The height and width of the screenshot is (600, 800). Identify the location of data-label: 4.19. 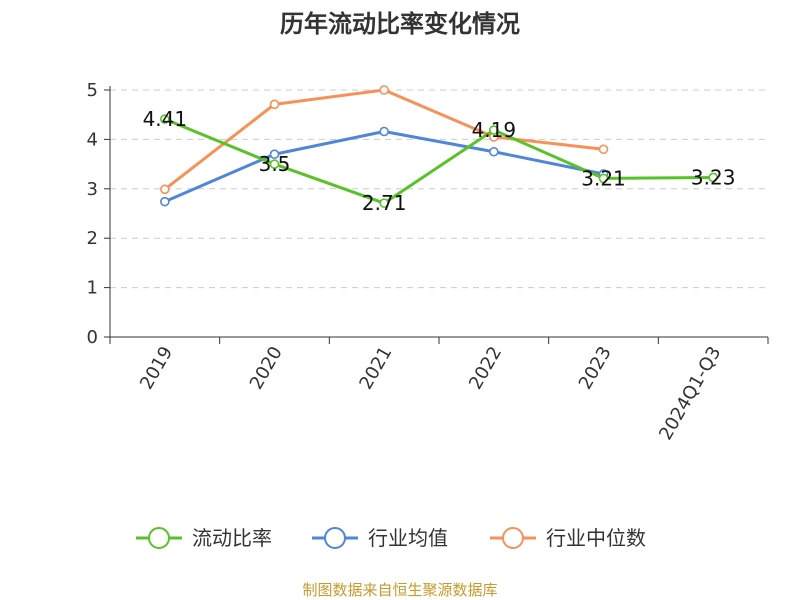
(494, 130).